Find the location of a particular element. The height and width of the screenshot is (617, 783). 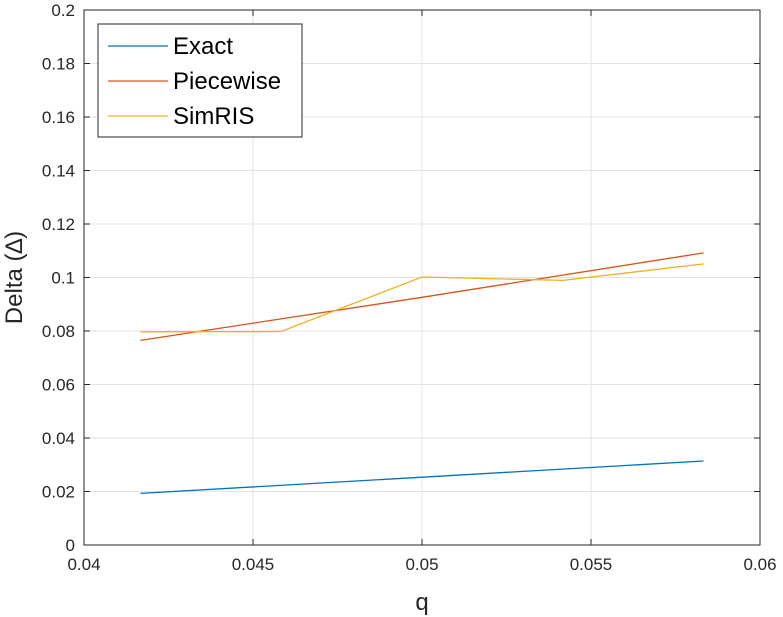

y-tick-label: 0.14 is located at coordinates (58, 171).